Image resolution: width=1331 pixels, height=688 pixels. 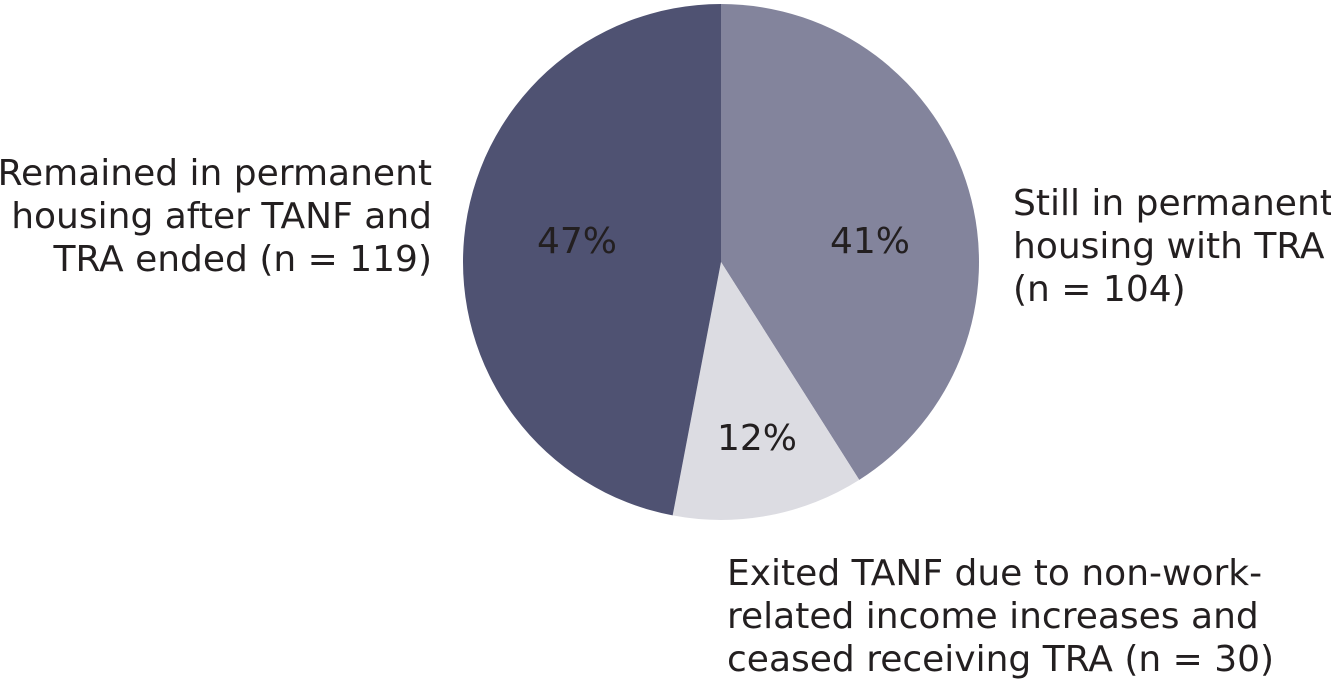 I want to click on value-label: 47%, so click(x=577, y=241).